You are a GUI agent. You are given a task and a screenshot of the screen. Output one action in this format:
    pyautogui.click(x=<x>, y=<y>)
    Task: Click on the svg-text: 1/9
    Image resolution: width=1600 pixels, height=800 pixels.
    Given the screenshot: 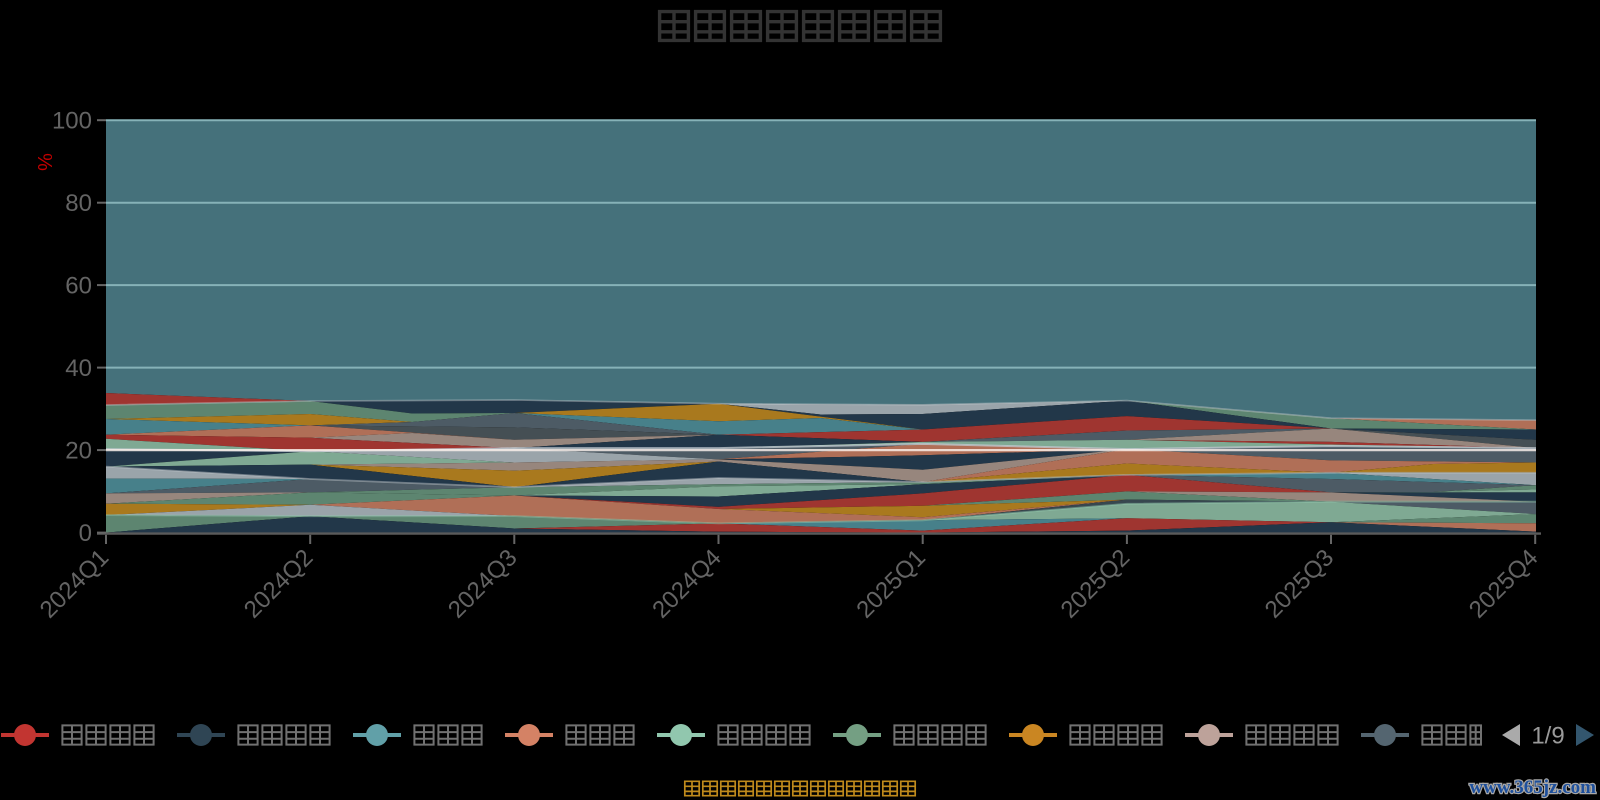 What is the action you would take?
    pyautogui.click(x=1547, y=736)
    